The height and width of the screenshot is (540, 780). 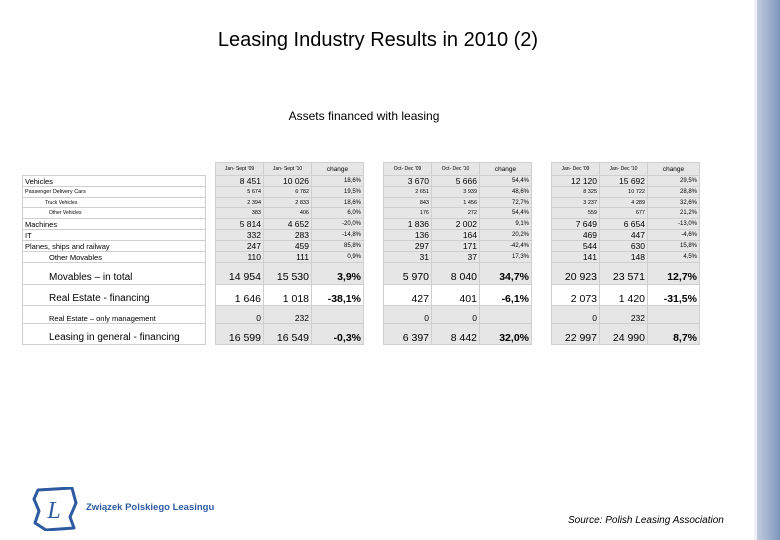 I want to click on value-cell: 2 394, so click(x=239, y=202).